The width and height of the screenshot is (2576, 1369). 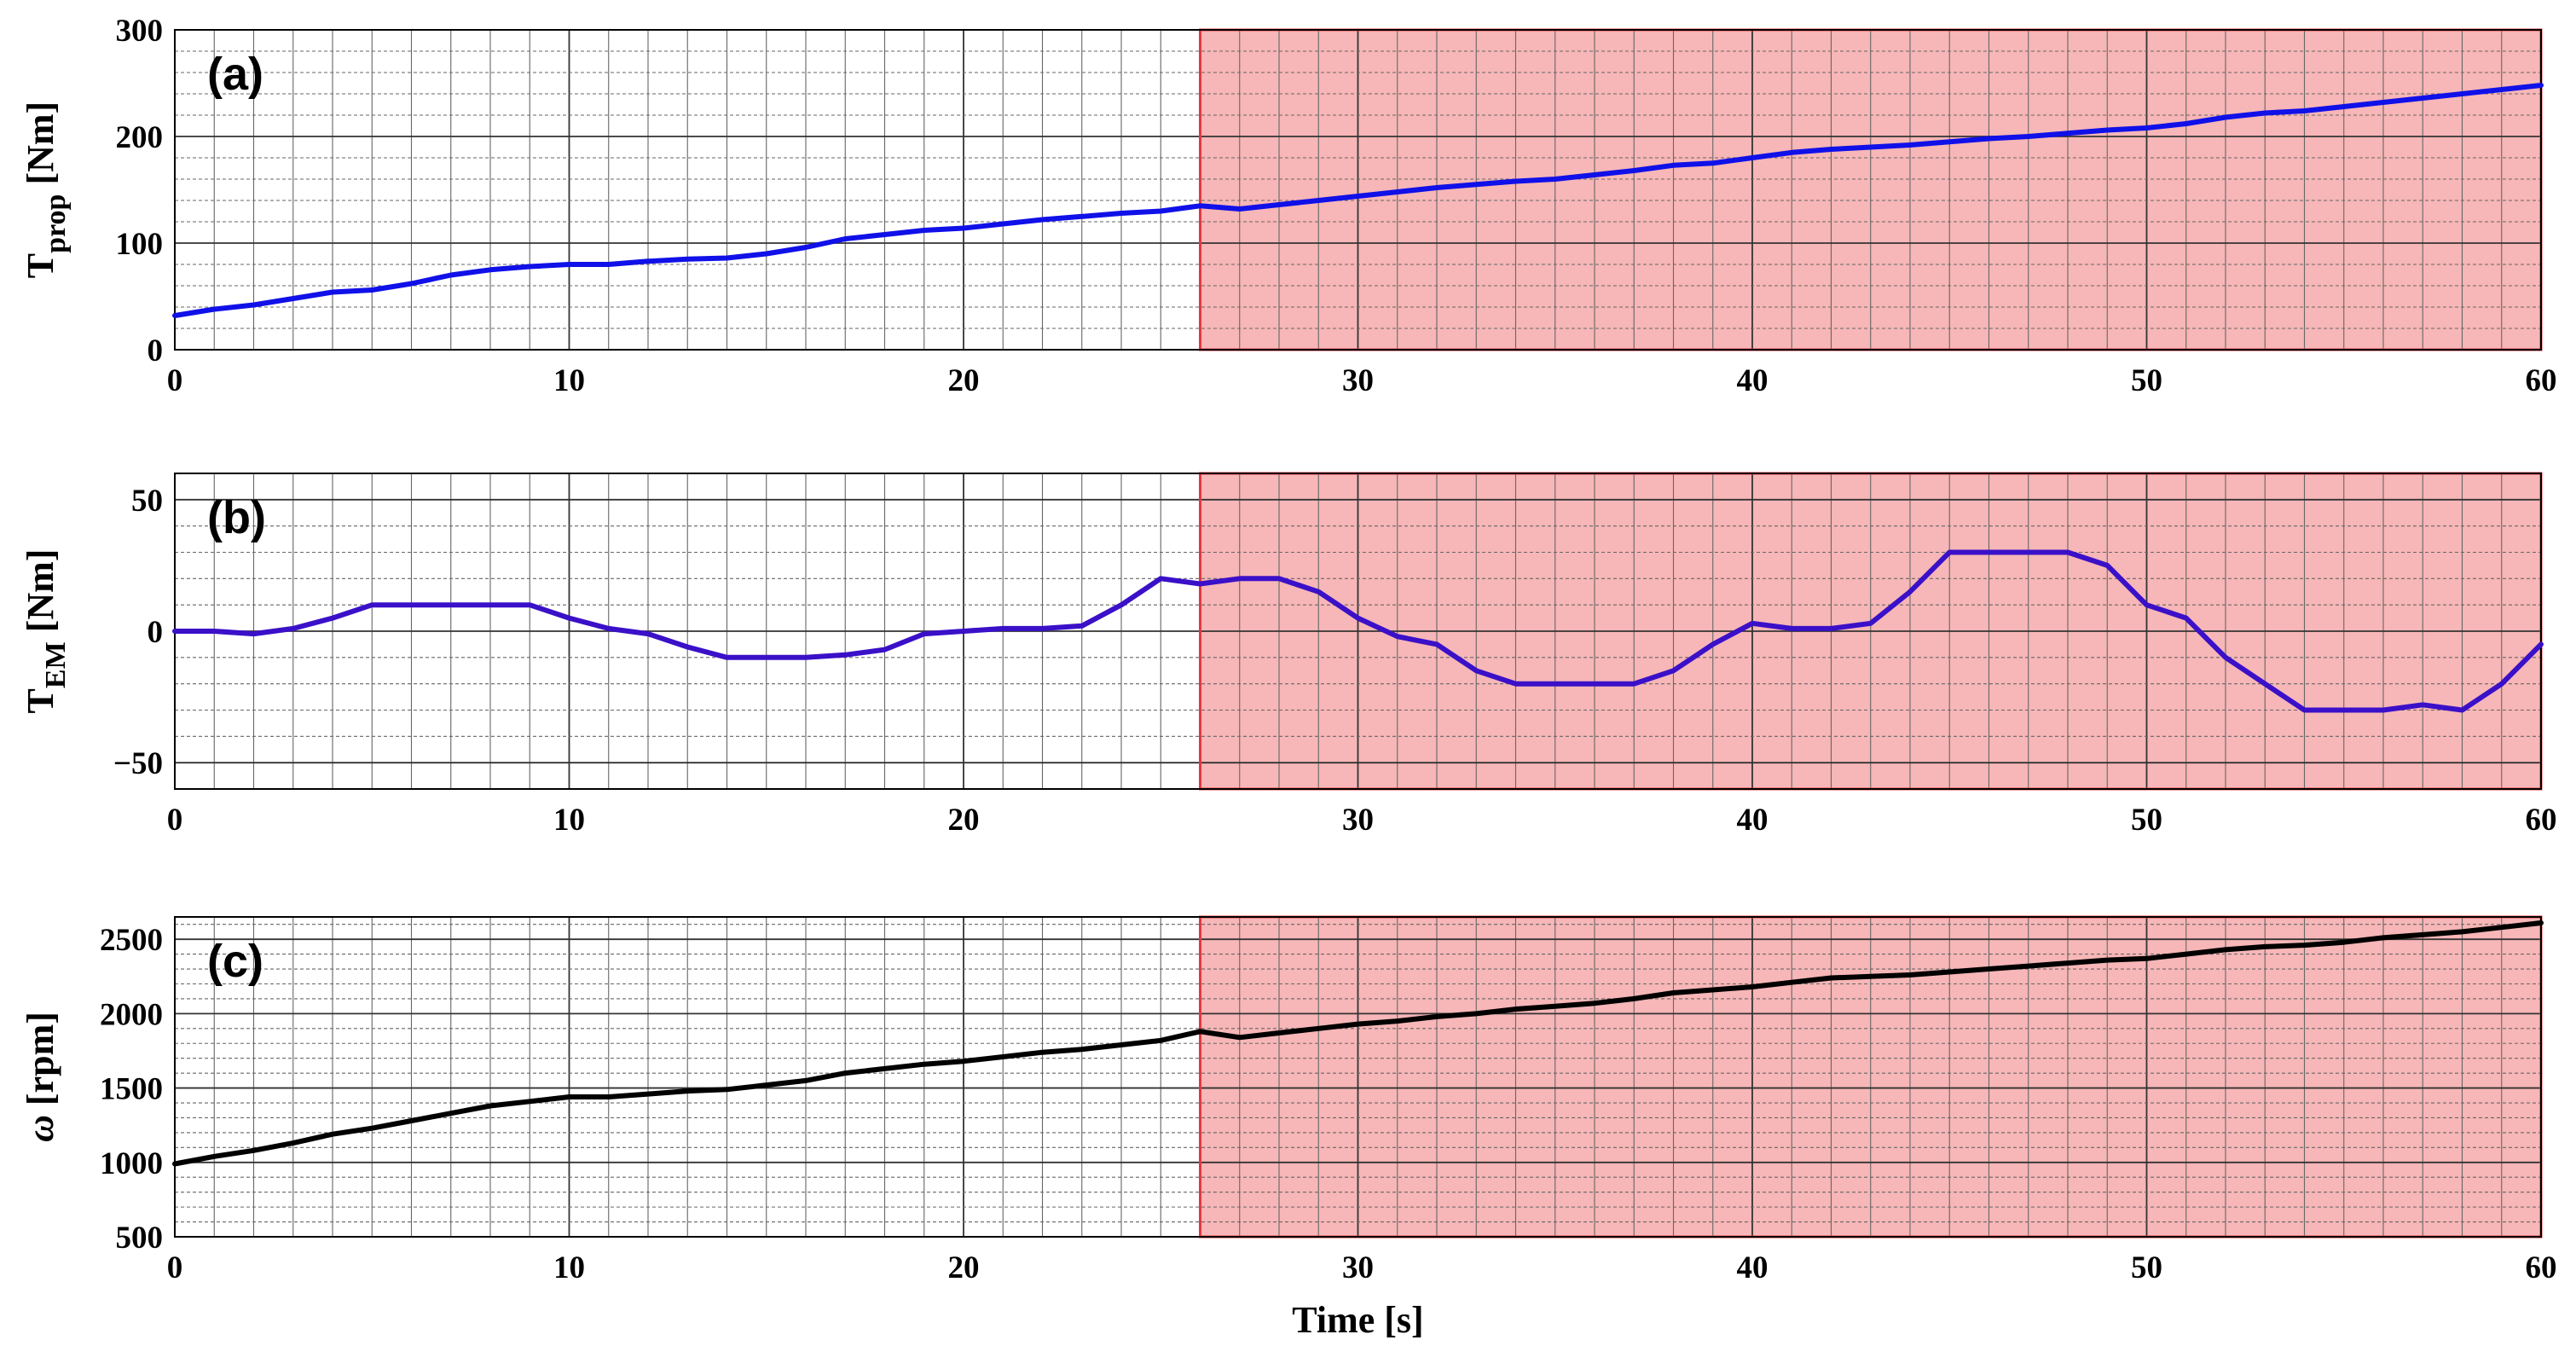 What do you see at coordinates (140, 137) in the screenshot?
I see `y-tick-label: 200` at bounding box center [140, 137].